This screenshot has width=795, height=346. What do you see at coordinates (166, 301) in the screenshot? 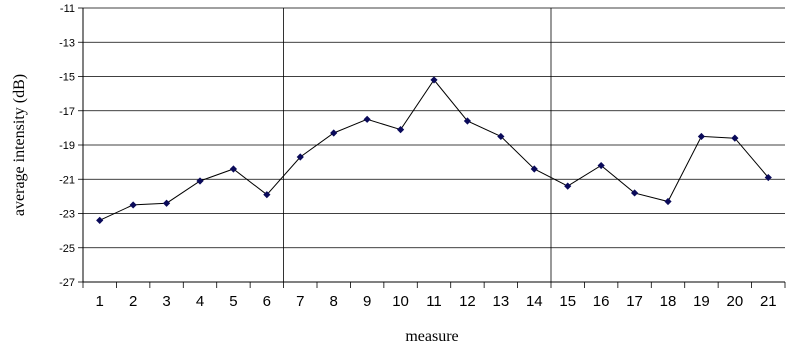
I see `x-tick-label: 3` at bounding box center [166, 301].